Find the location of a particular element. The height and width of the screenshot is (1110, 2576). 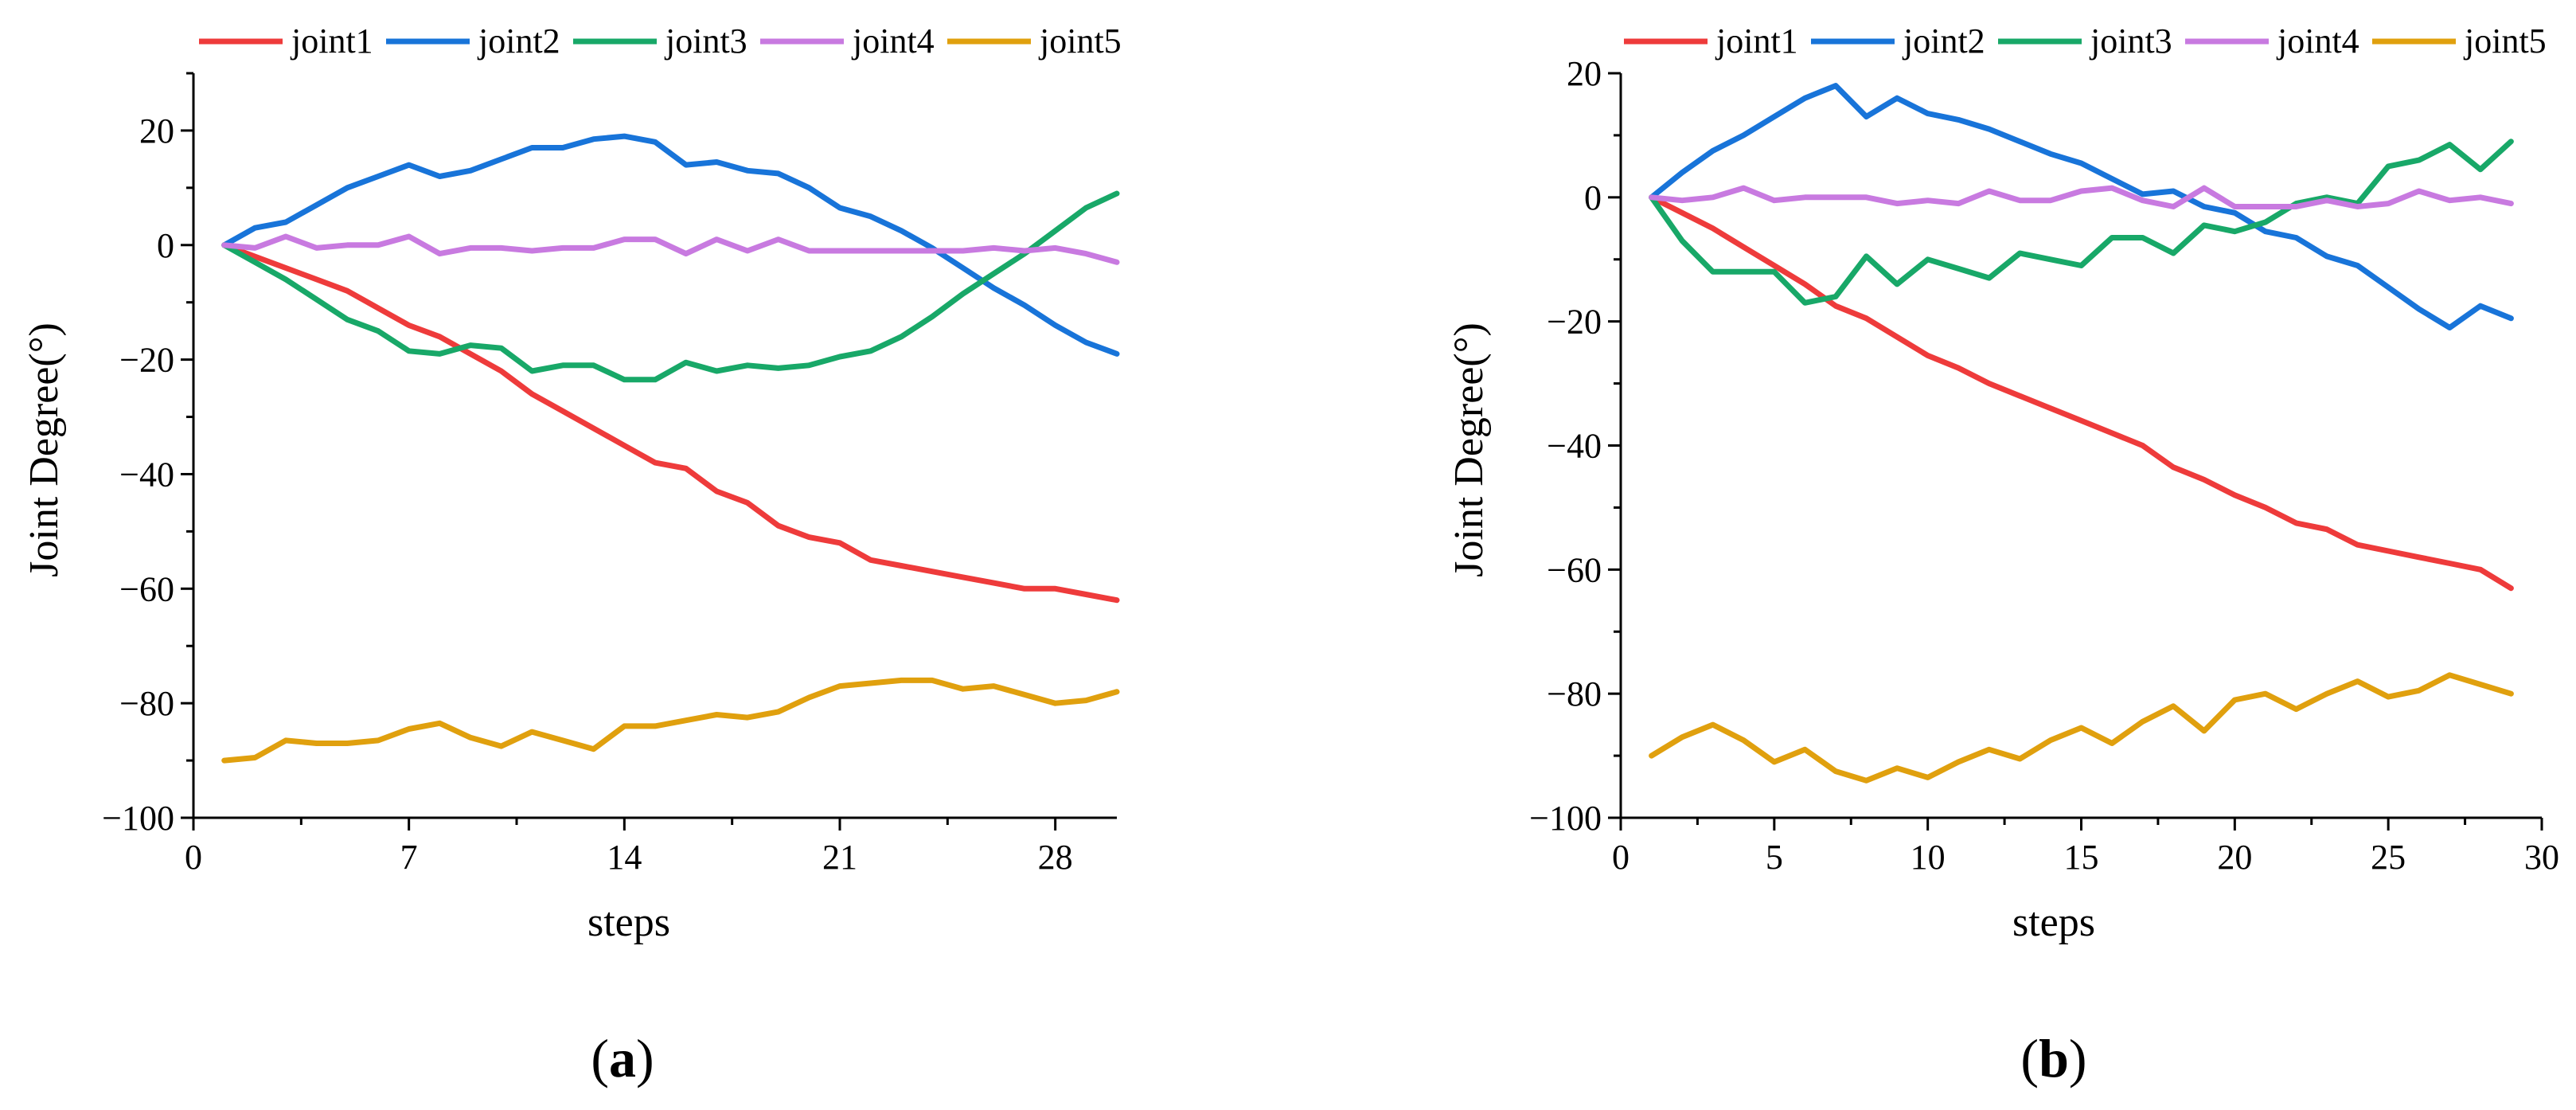

x-axis-title-b: steps is located at coordinates (2053, 922).